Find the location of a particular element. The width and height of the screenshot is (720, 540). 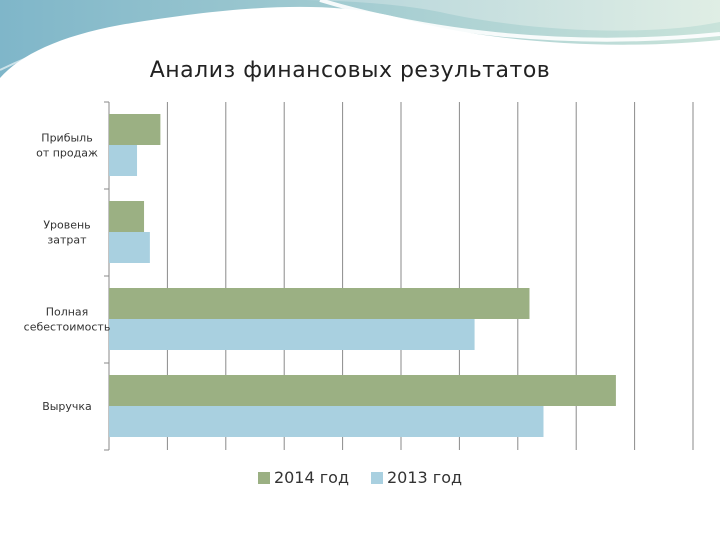

category-label: Уровень затрат is located at coordinates (66, 233).